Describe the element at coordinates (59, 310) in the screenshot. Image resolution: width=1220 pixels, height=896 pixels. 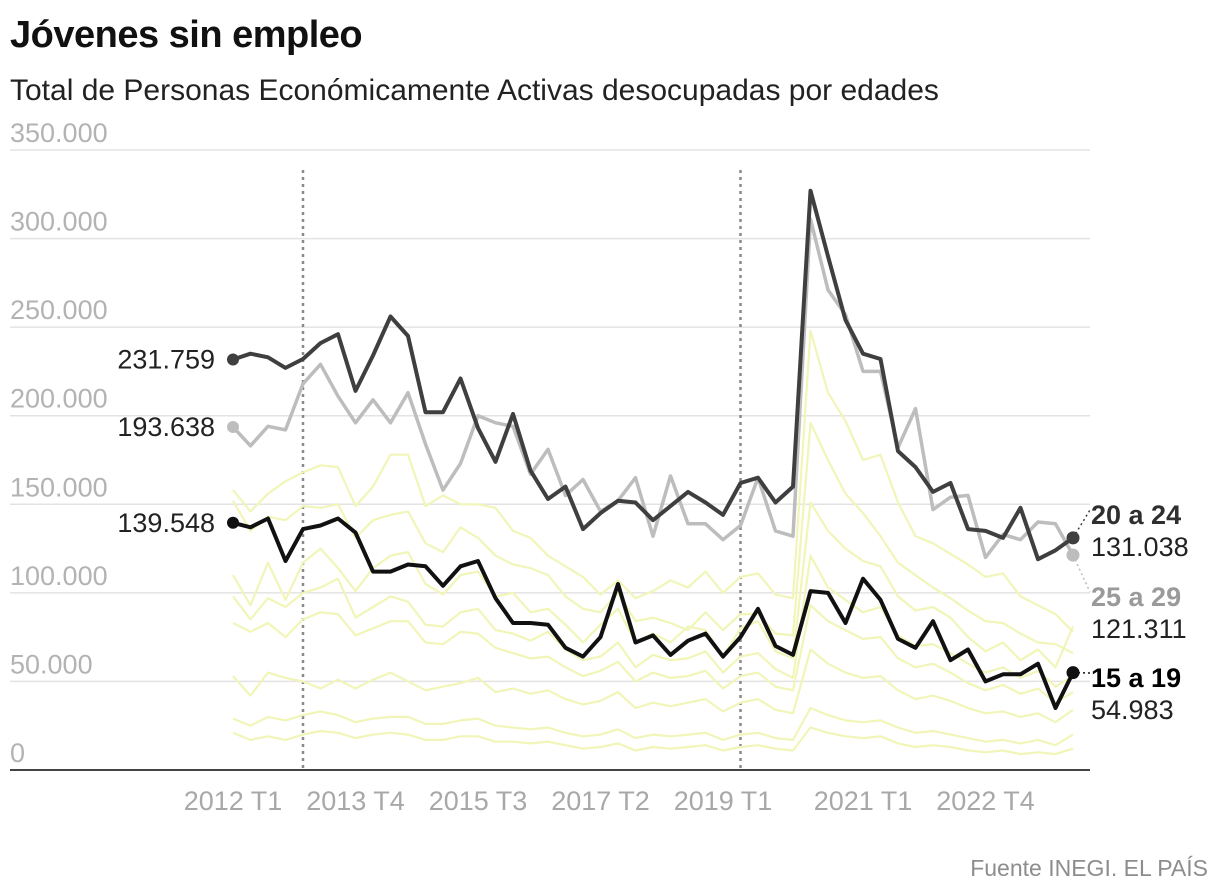
I see `y-tick-label: 250.000` at that location.